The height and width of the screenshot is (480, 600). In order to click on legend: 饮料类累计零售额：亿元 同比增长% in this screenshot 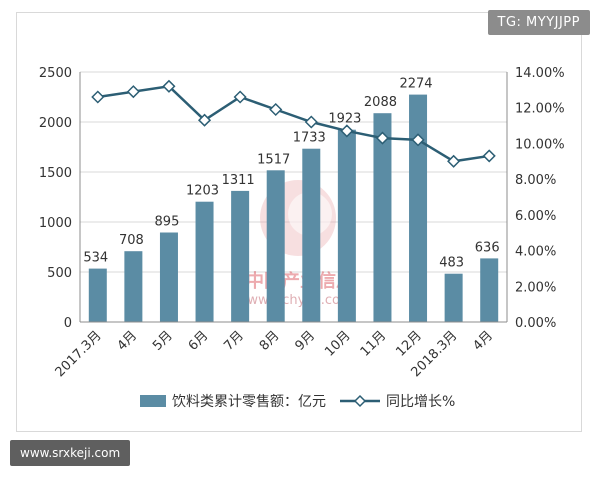, I will do `click(297, 402)`.